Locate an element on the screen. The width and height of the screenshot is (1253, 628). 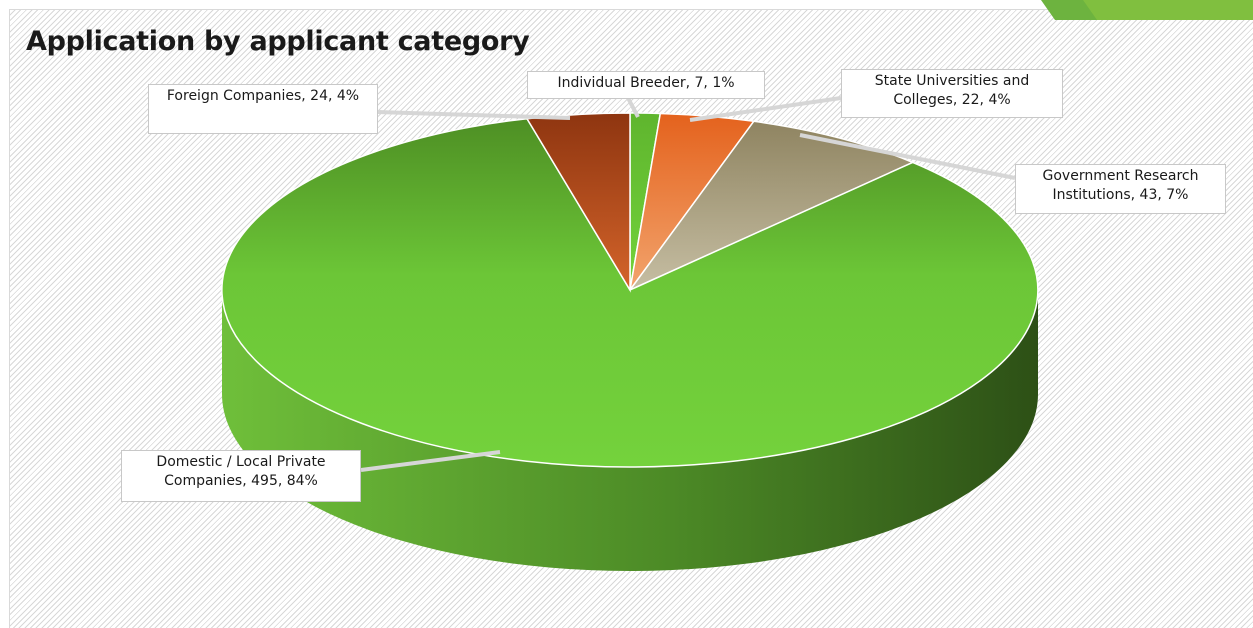
leader-line-government-research is located at coordinates (907, 156).